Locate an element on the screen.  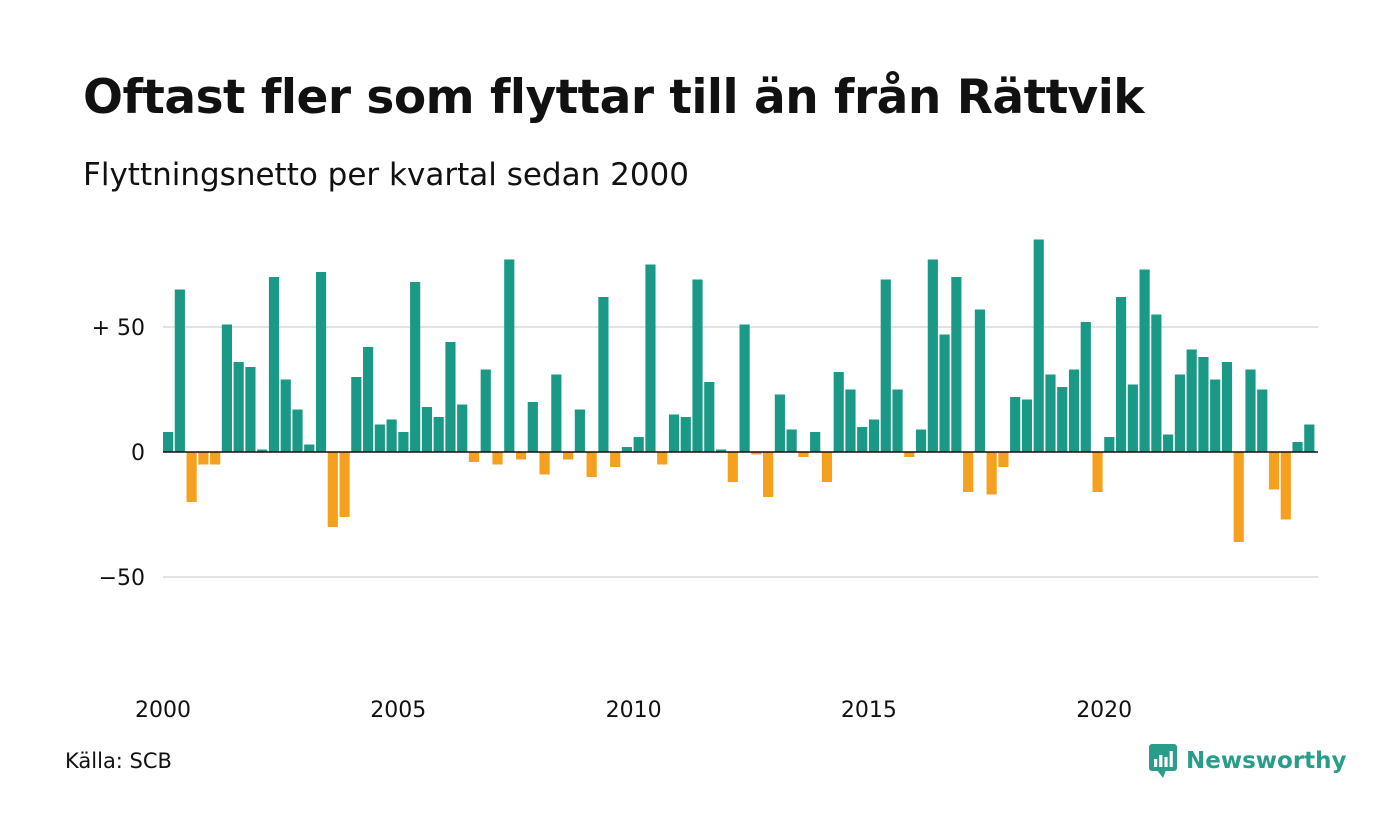
x-tick-label: 2020 is located at coordinates (1104, 710).